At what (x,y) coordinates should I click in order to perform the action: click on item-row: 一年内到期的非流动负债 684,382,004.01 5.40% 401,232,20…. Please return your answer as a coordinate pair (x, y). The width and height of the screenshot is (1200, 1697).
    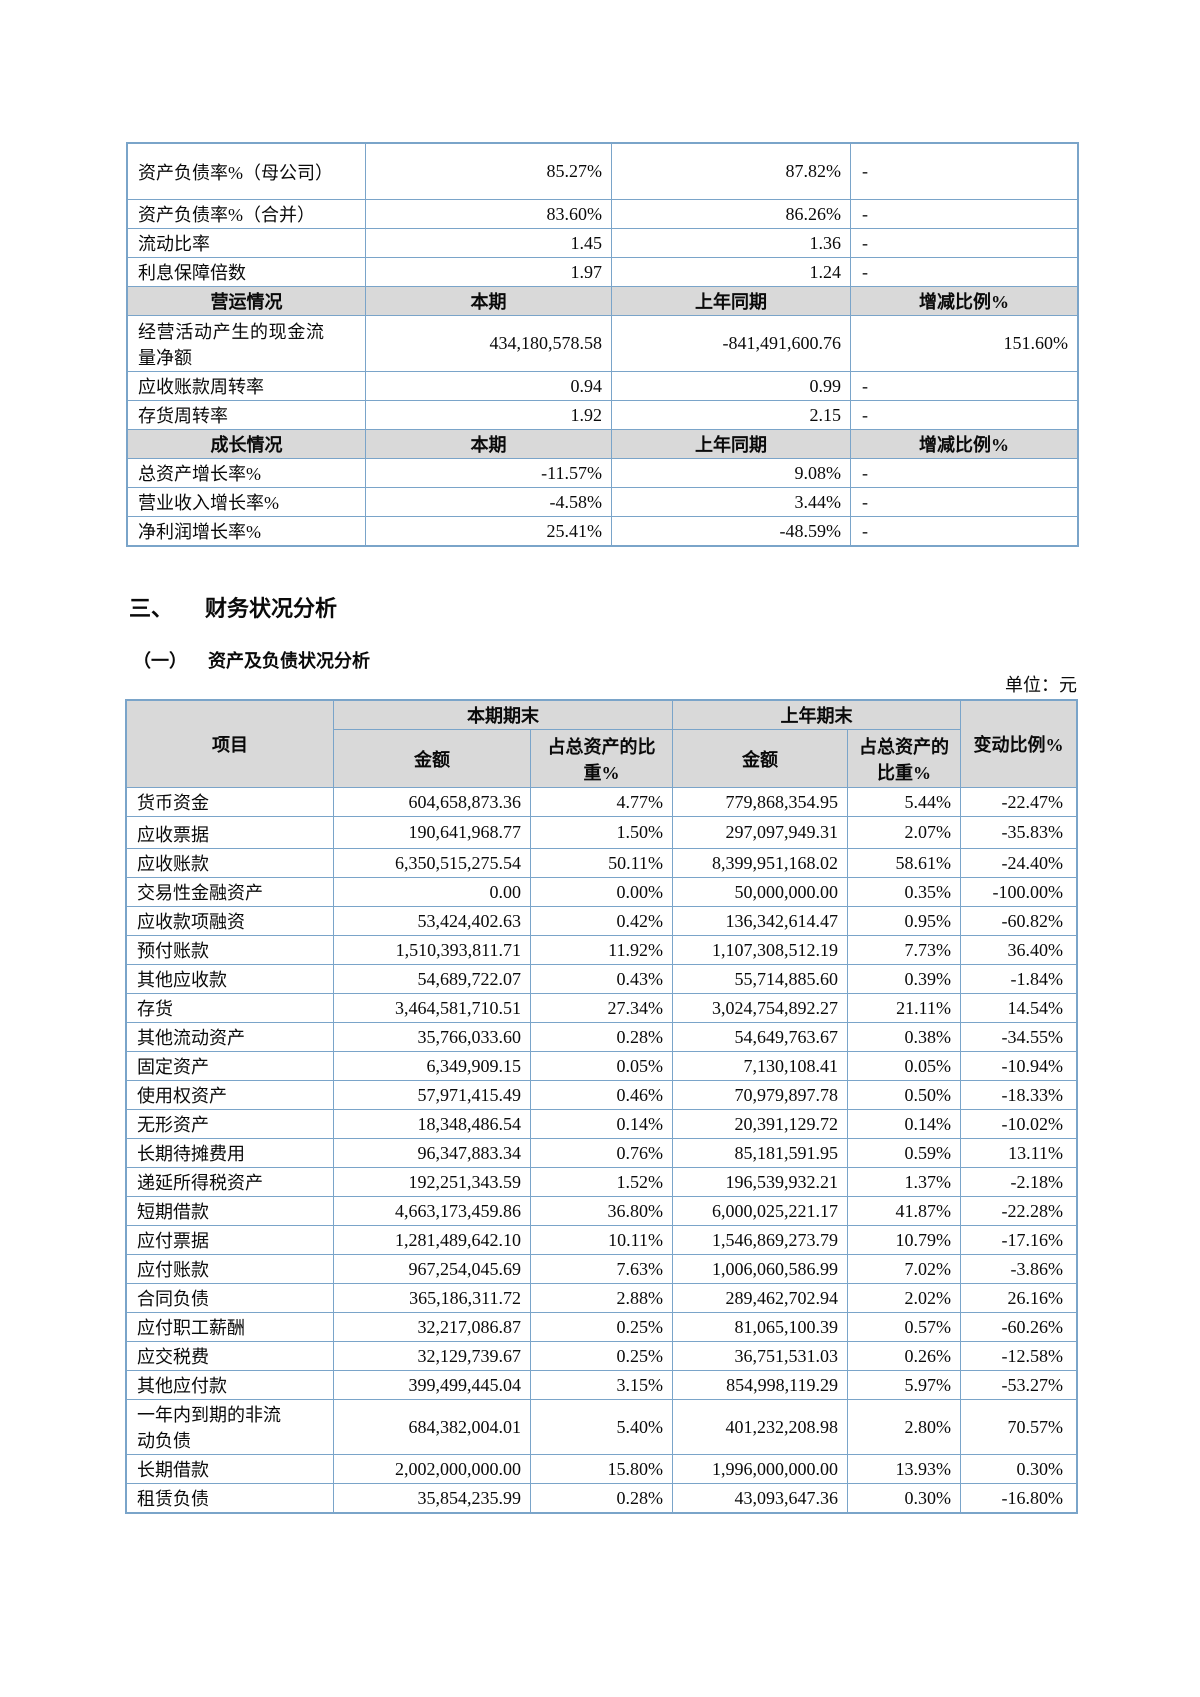
    Looking at the image, I should click on (601, 1427).